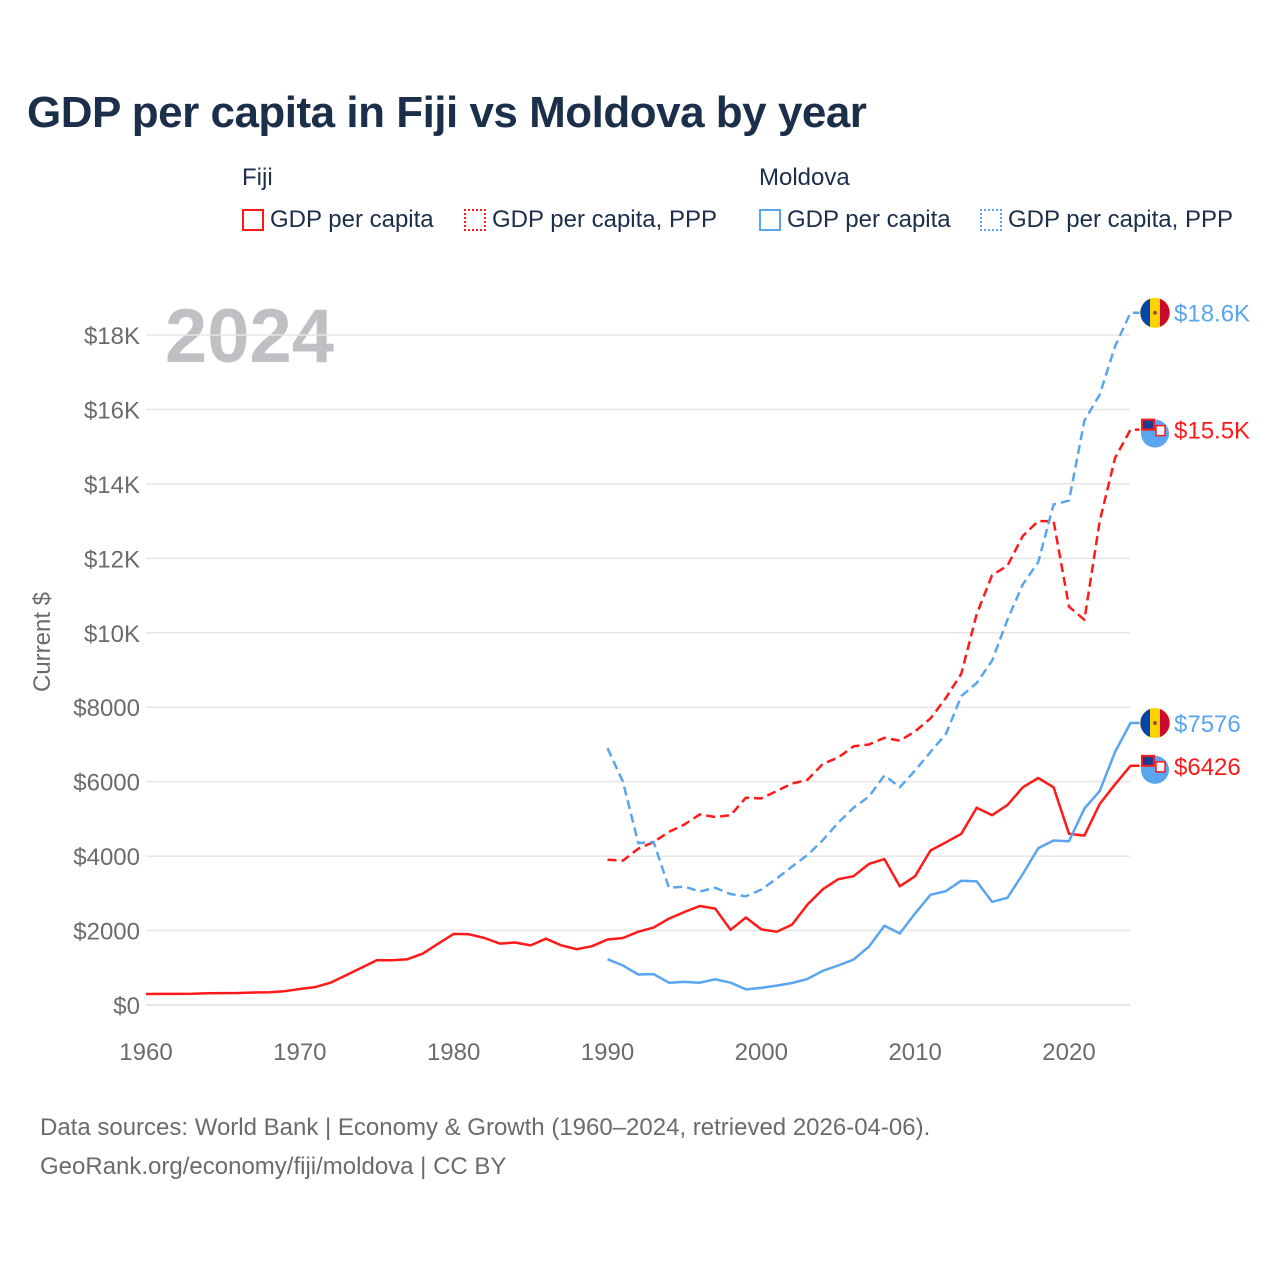  Describe the element at coordinates (991, 220) in the screenshot. I see `legend-swatch-dotted-blue` at that location.